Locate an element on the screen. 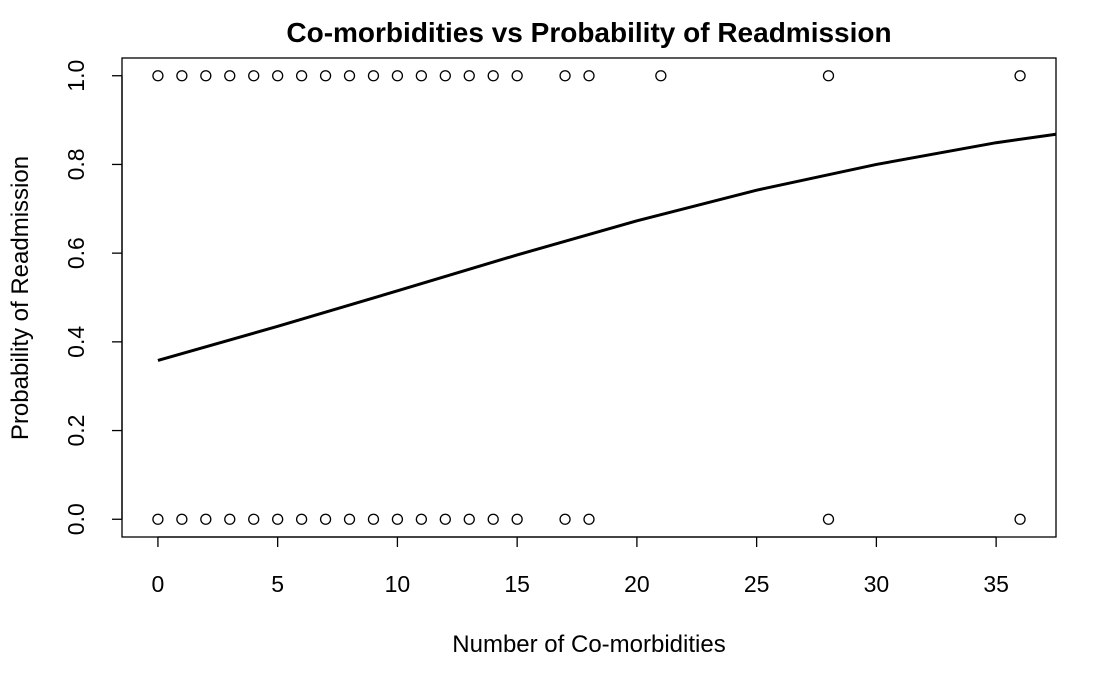  x-tick-label: 35 is located at coordinates (996, 584).